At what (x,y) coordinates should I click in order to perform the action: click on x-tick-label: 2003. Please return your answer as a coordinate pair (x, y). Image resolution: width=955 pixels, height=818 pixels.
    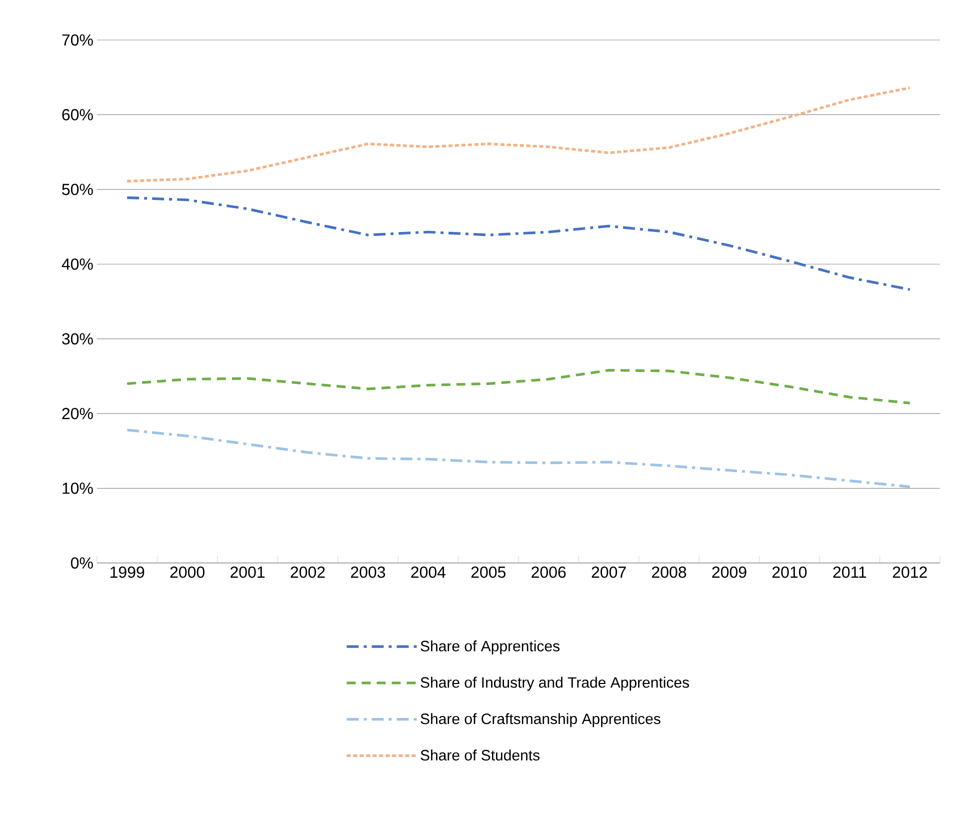
    Looking at the image, I should click on (368, 572).